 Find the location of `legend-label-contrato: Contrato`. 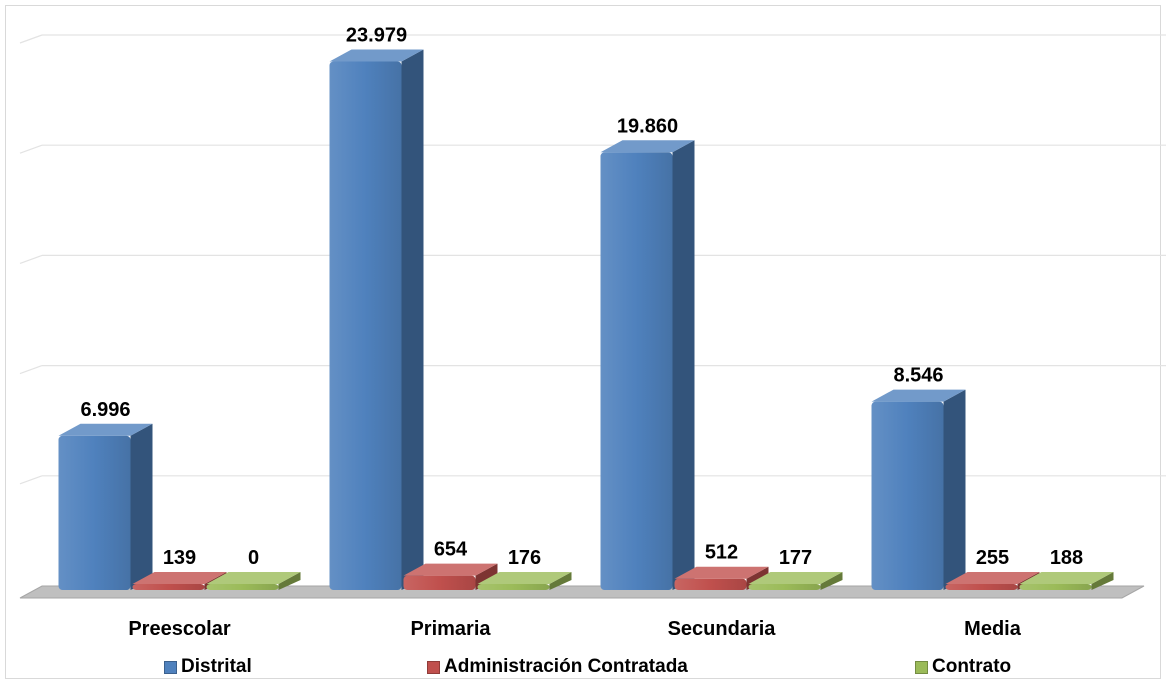

legend-label-contrato: Contrato is located at coordinates (972, 666).